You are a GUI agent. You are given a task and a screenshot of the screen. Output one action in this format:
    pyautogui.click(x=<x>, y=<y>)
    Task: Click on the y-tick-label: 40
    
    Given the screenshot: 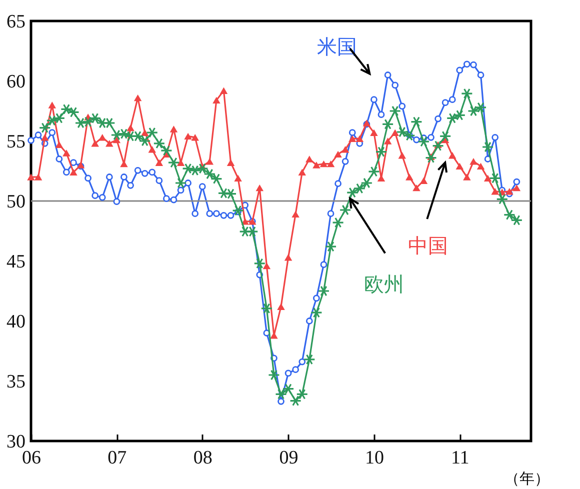 What is the action you would take?
    pyautogui.click(x=16, y=322)
    